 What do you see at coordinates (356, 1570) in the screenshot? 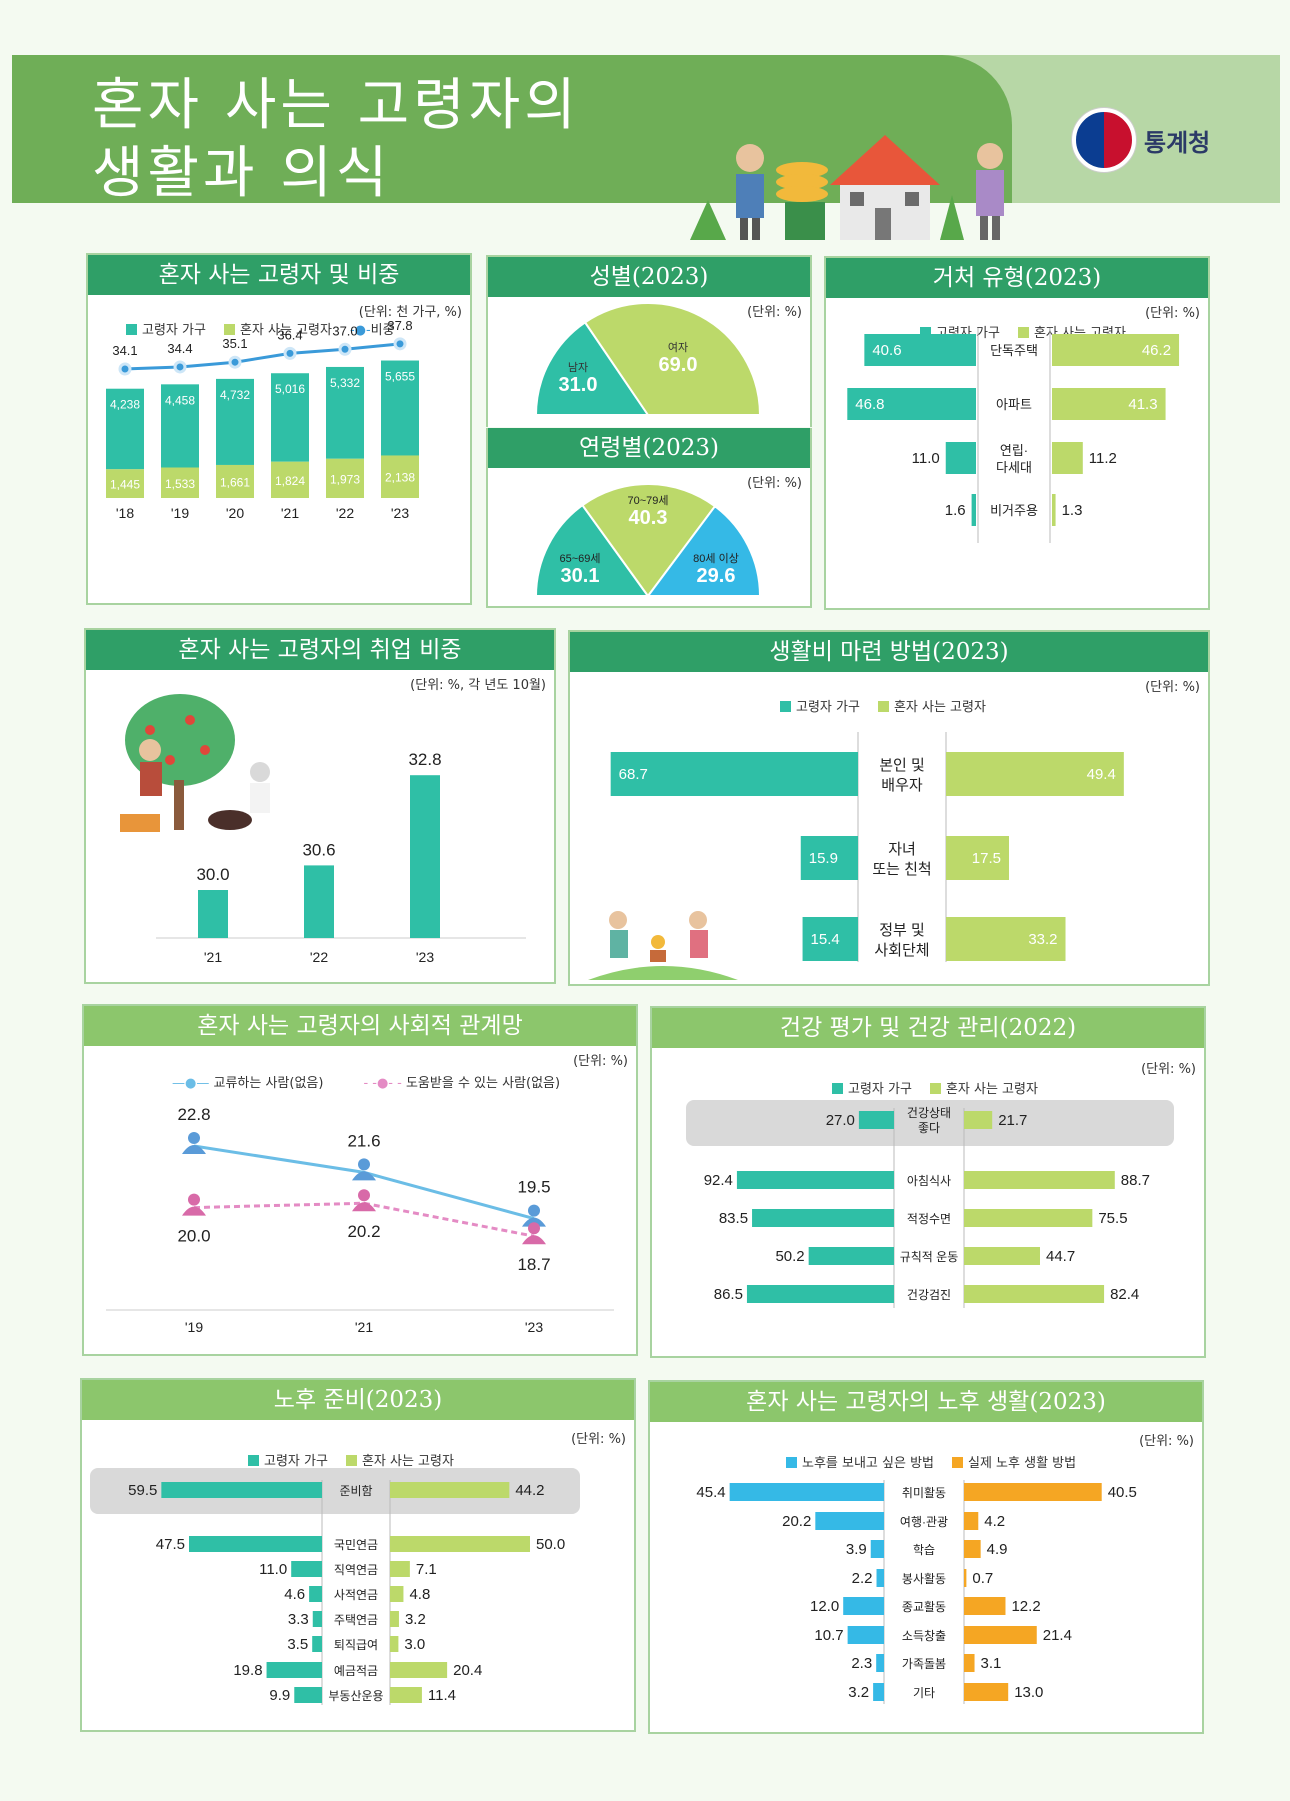
I see `category-label: 직역연금` at bounding box center [356, 1570].